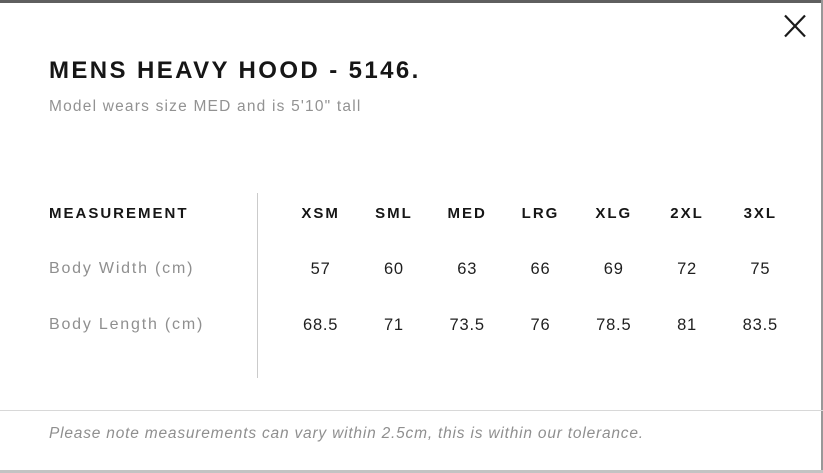 The width and height of the screenshot is (823, 473). What do you see at coordinates (467, 325) in the screenshot?
I see `table-cell: 73.5` at bounding box center [467, 325].